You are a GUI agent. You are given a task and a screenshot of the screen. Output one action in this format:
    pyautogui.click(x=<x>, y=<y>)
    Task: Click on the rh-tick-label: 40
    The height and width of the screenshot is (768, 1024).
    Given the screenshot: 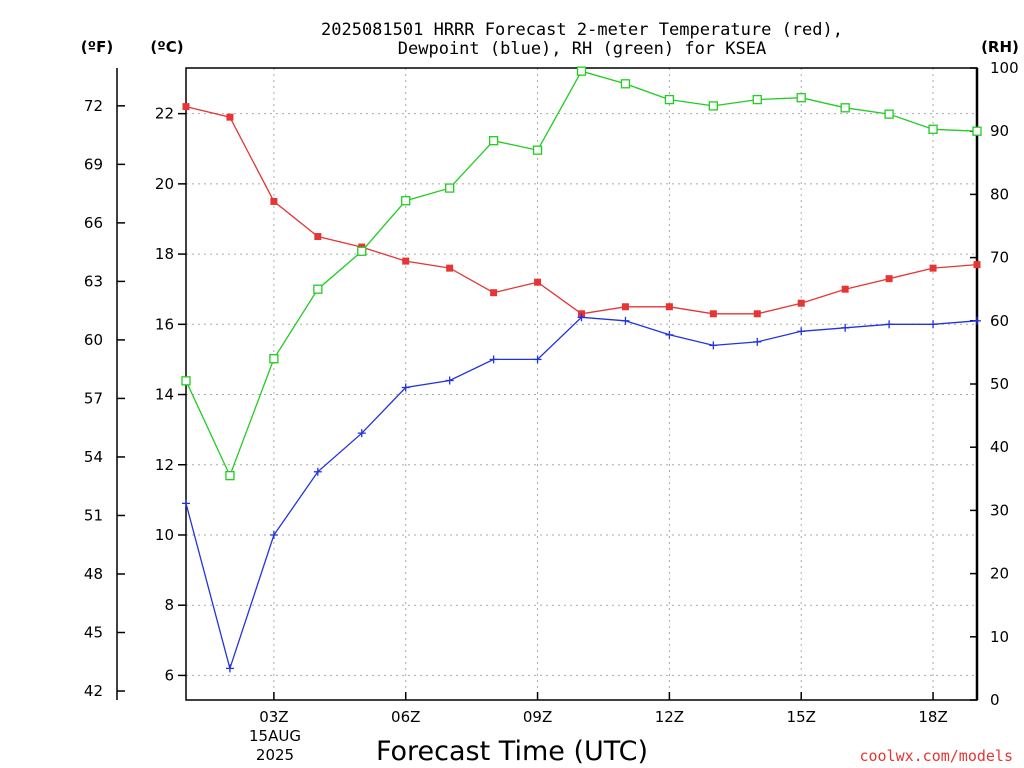 What is the action you would take?
    pyautogui.click(x=999, y=447)
    